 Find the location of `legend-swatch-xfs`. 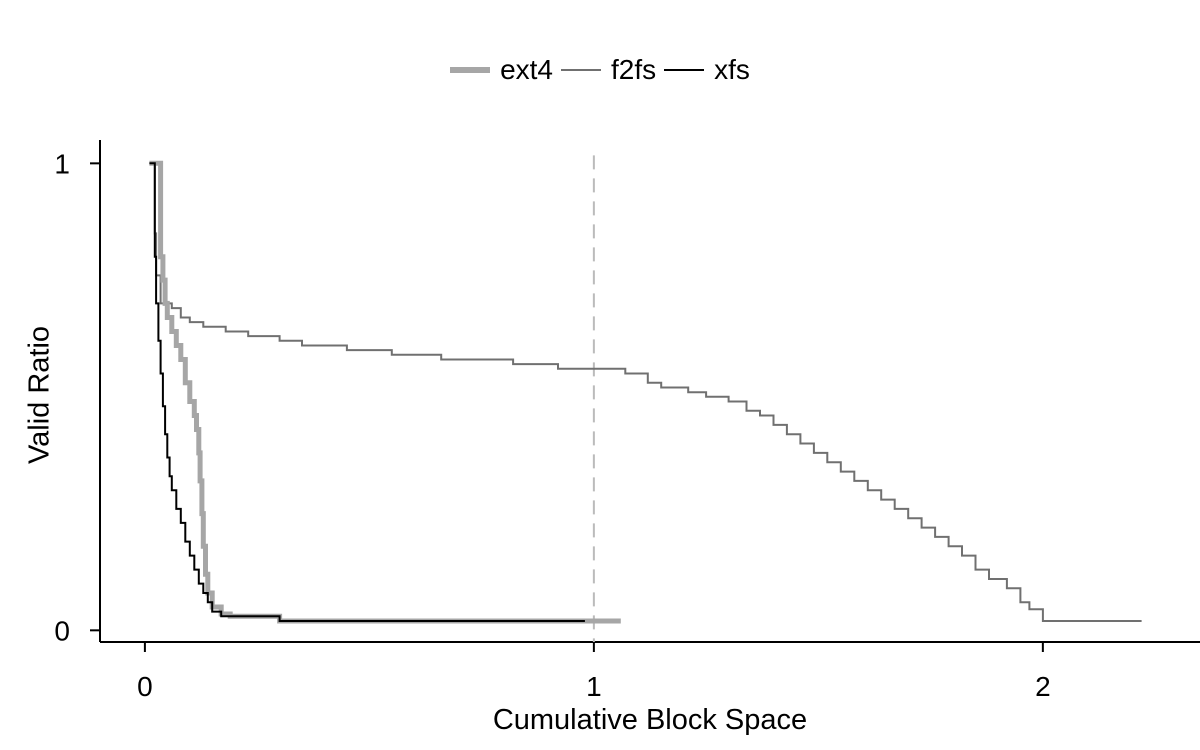

legend-swatch-xfs is located at coordinates (684, 70).